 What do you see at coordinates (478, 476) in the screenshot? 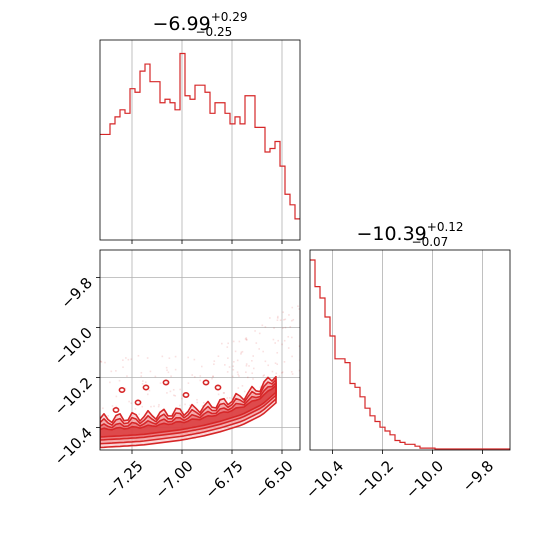
I see `right-xtick-label-3: −9.8` at bounding box center [478, 476].